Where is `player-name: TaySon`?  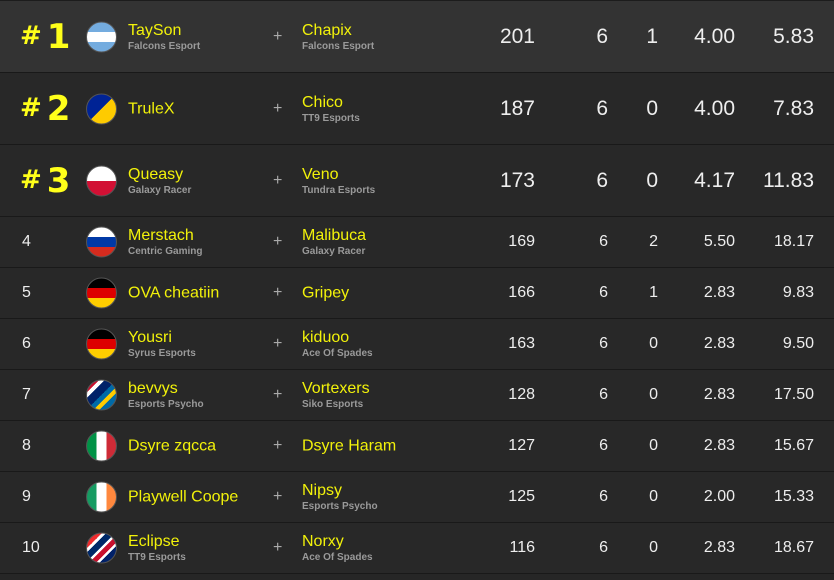
player-name: TaySon is located at coordinates (155, 30).